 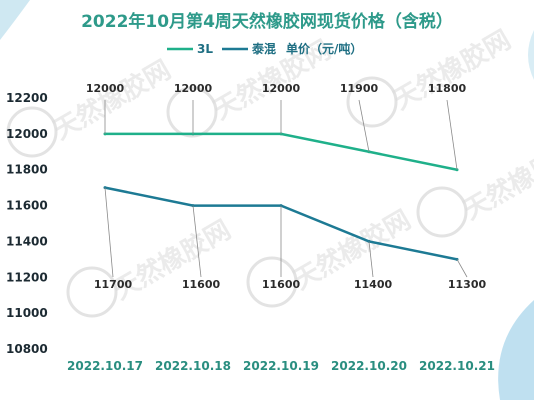 I want to click on y-tick-label: 10800, so click(x=27, y=349).